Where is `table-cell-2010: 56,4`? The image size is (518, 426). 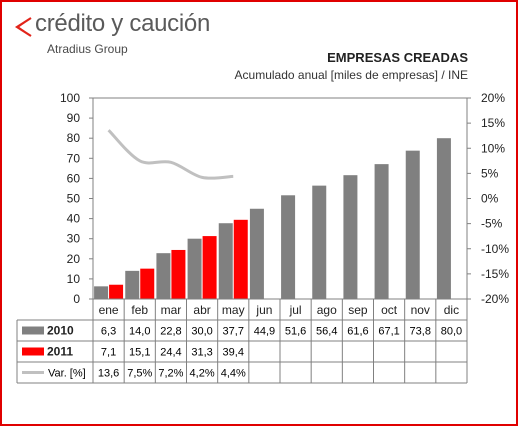 table-cell-2010: 56,4 is located at coordinates (326, 332).